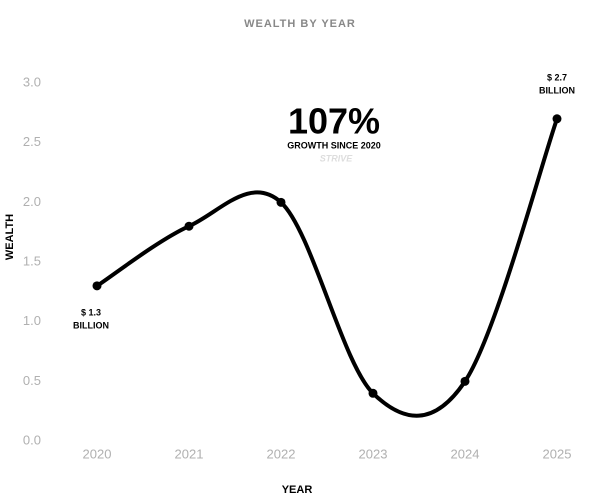  What do you see at coordinates (91, 312) in the screenshot?
I see `annotation: $ 1.3` at bounding box center [91, 312].